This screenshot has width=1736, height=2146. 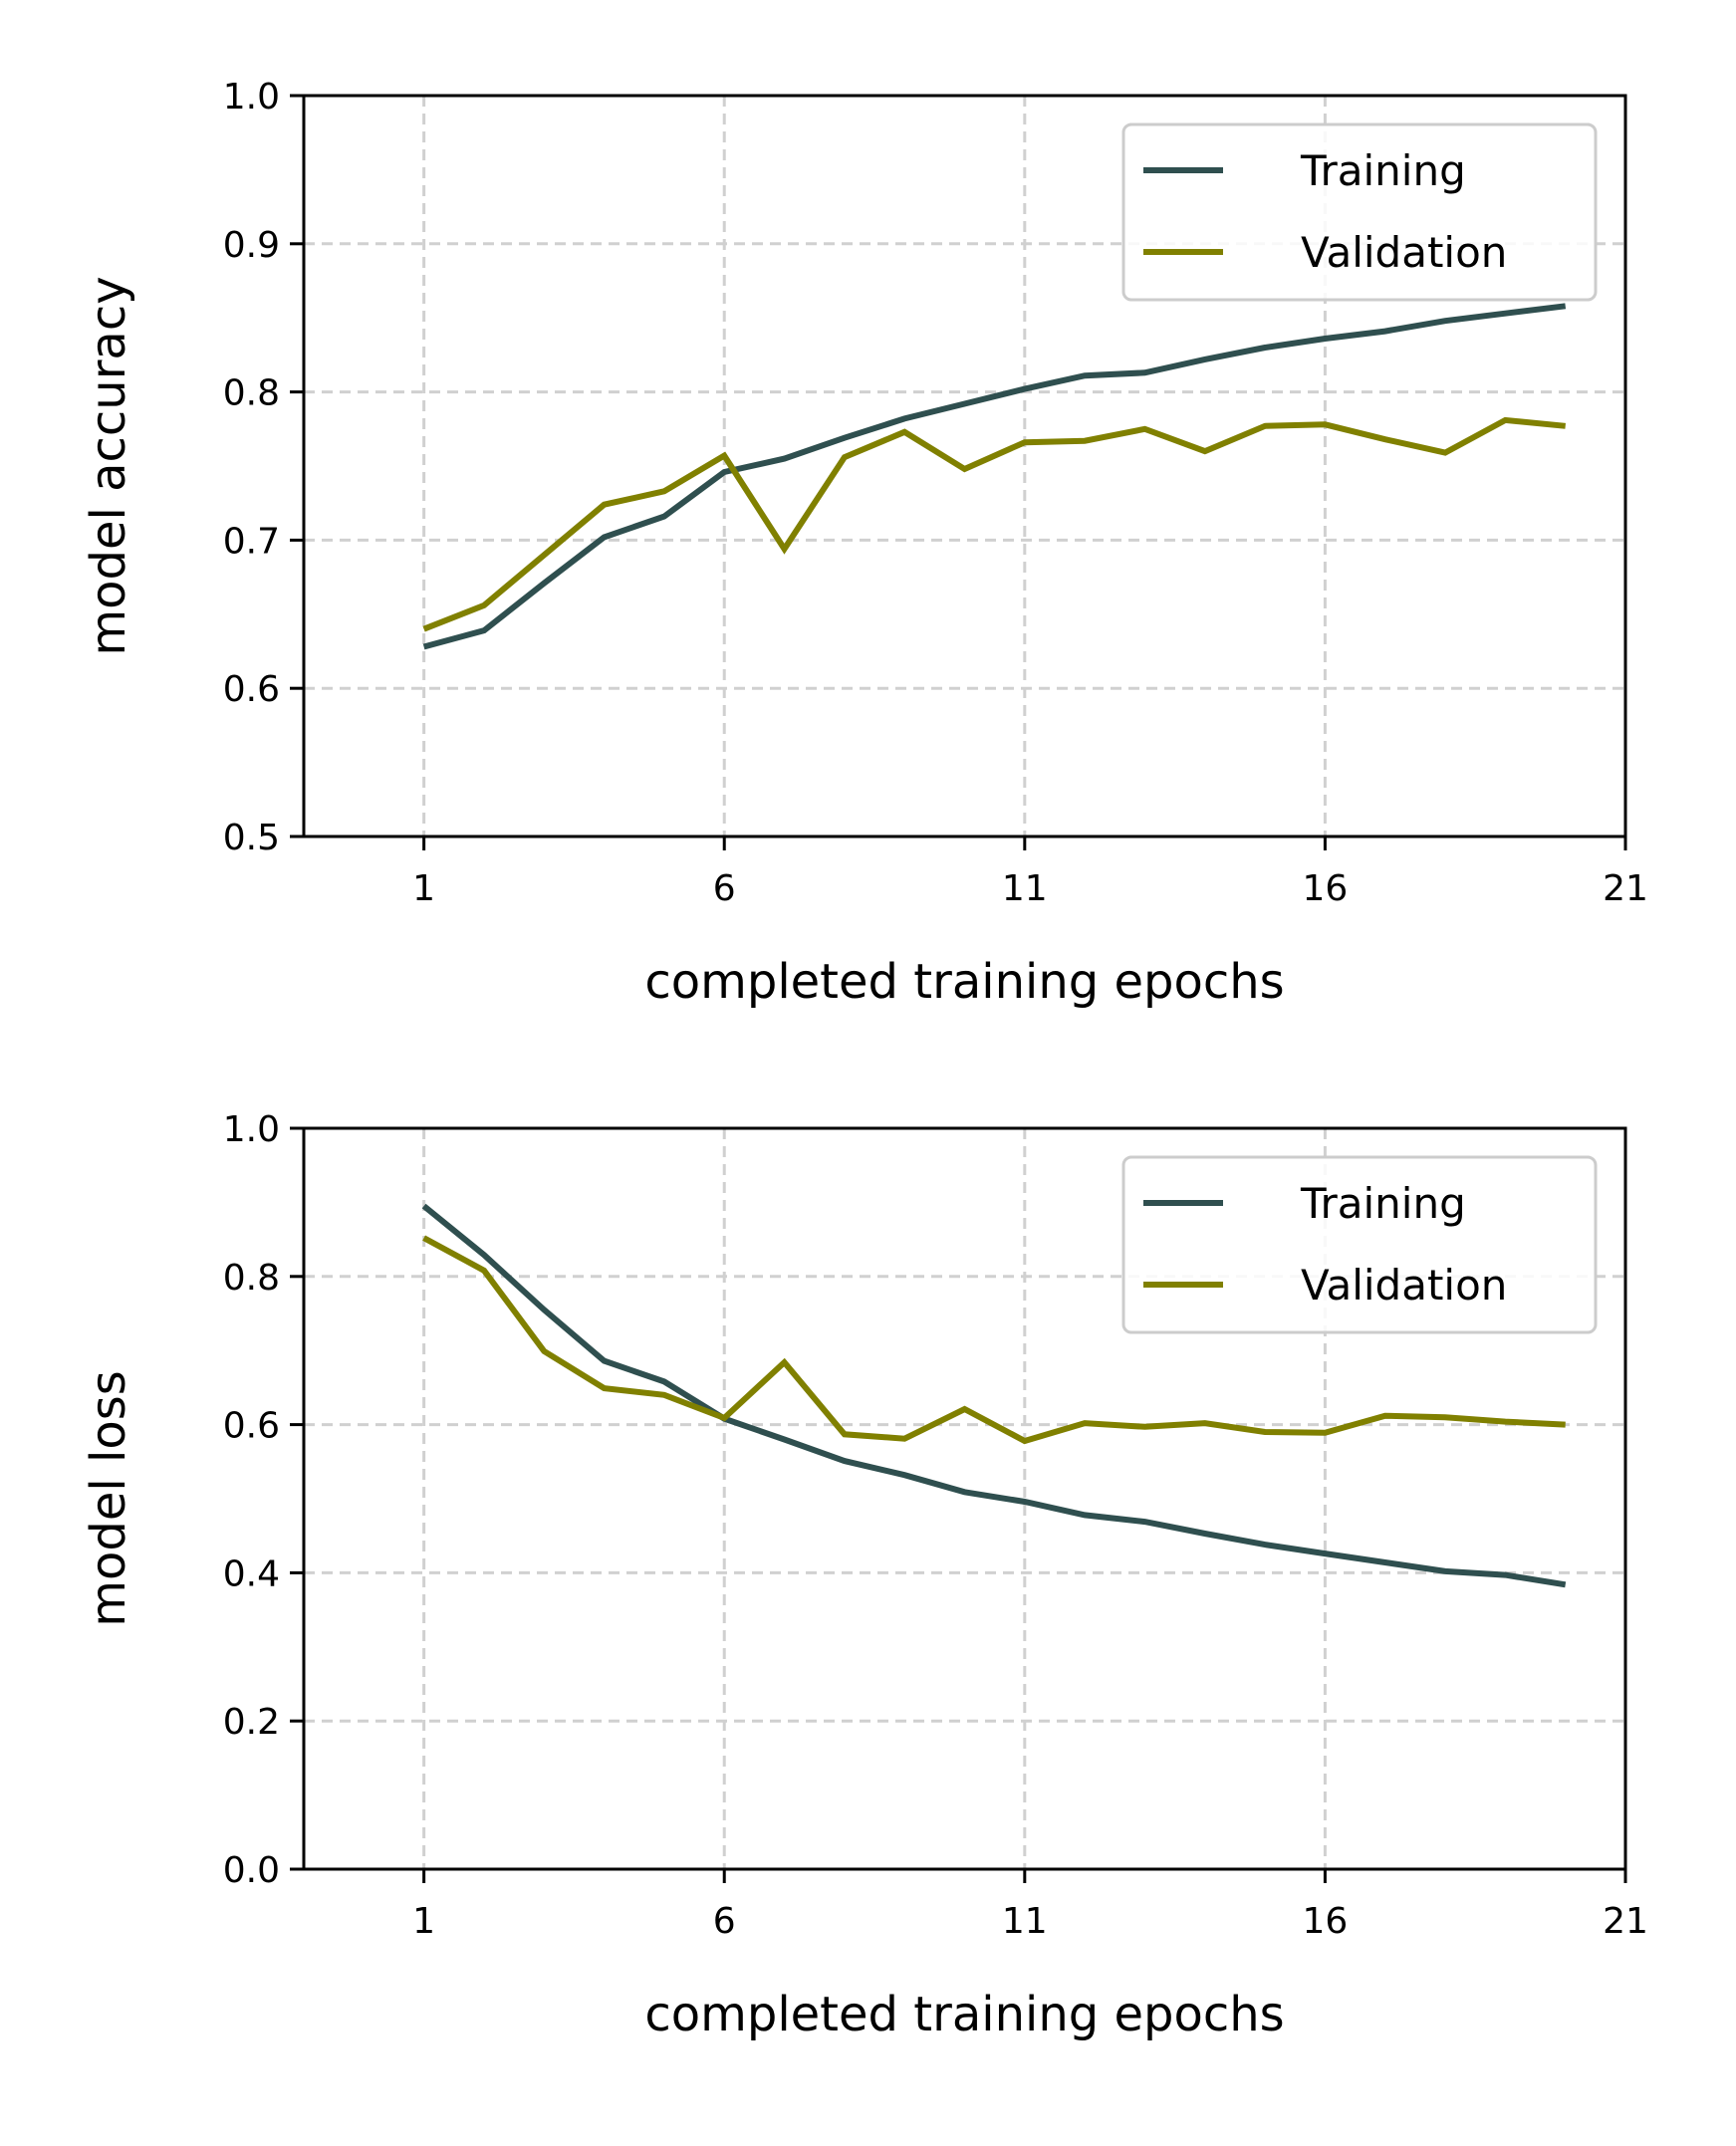 What do you see at coordinates (1404, 1286) in the screenshot?
I see `loss-legend-label-validation: Validation` at bounding box center [1404, 1286].